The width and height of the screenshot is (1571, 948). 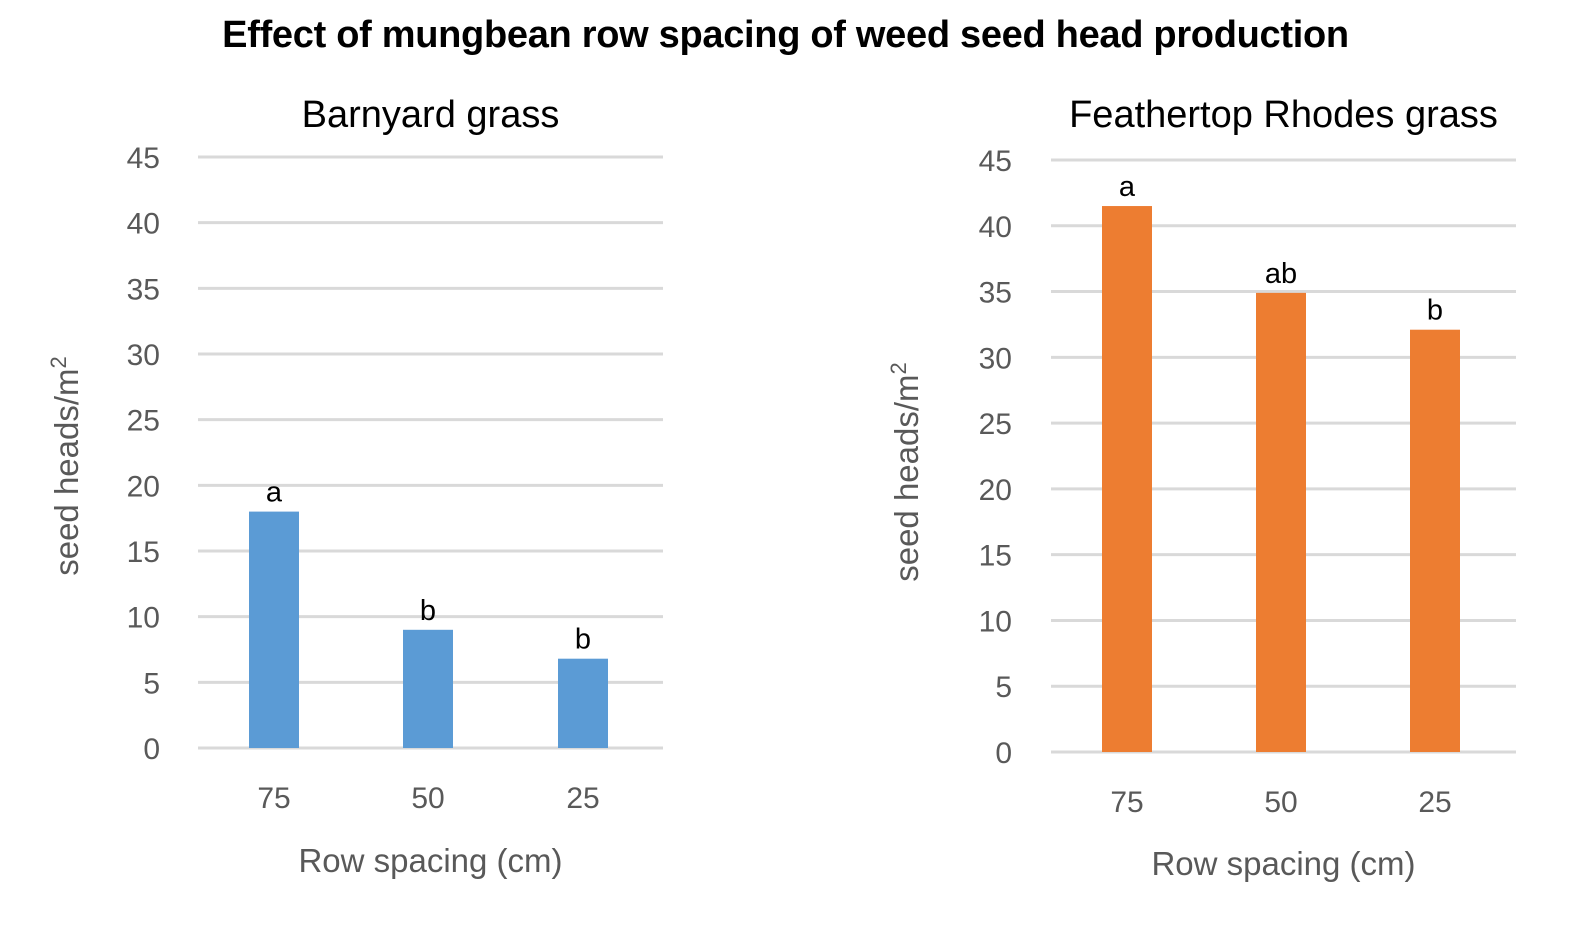 I want to click on data-label: ab, so click(x=1281, y=274).